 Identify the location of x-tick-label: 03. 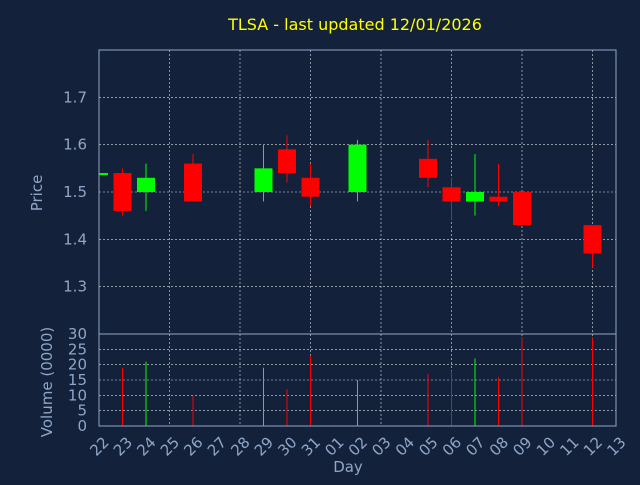
(381, 446).